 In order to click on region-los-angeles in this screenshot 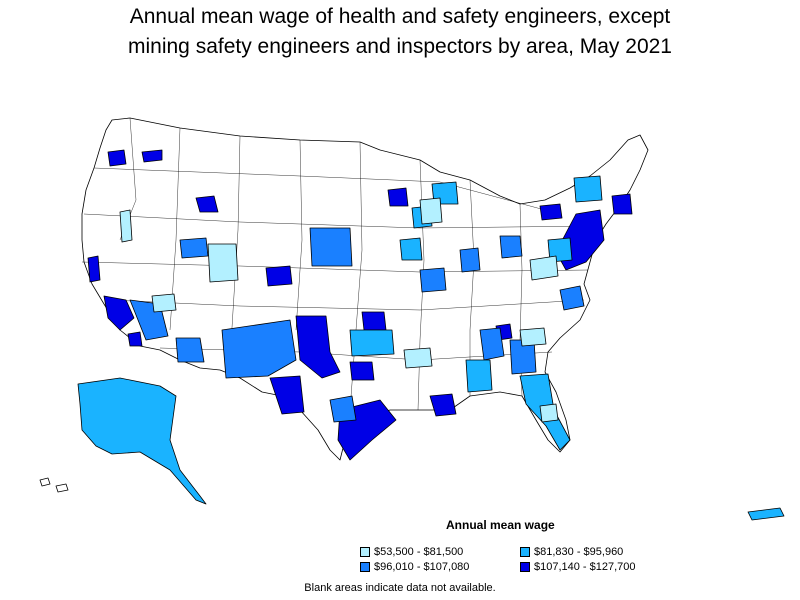, I will do `click(119, 313)`.